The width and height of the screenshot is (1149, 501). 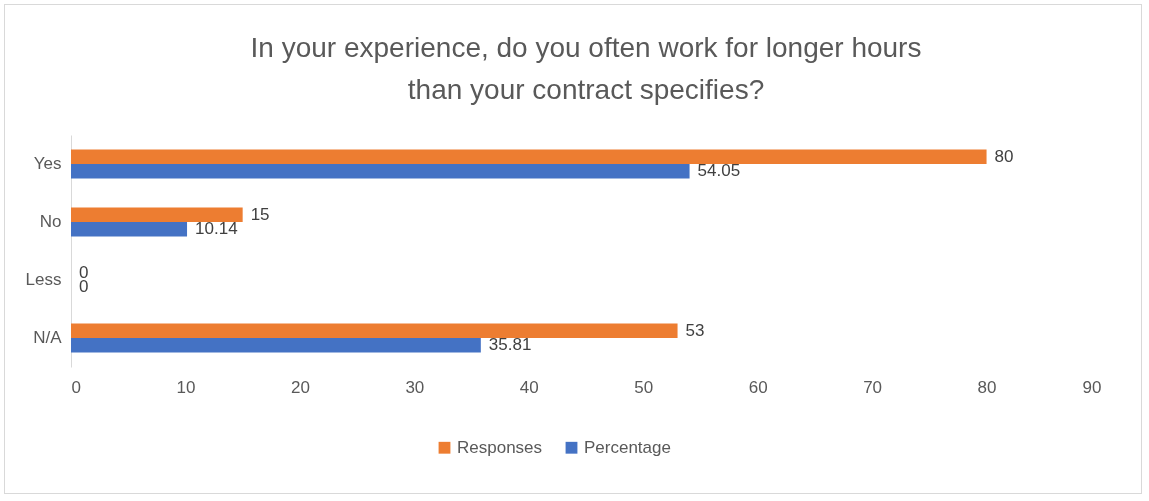 I want to click on data-label: 15, so click(x=260, y=214).